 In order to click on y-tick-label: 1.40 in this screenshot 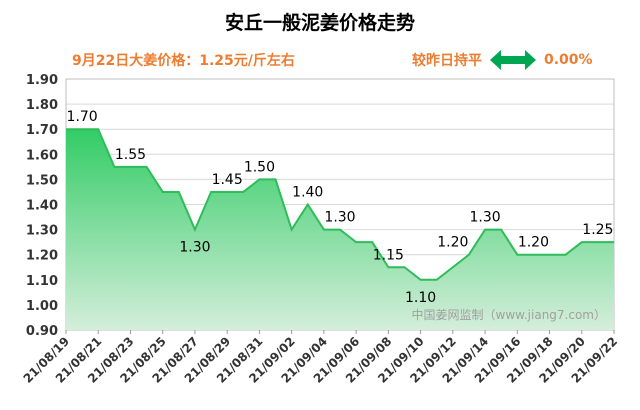, I will do `click(42, 206)`.